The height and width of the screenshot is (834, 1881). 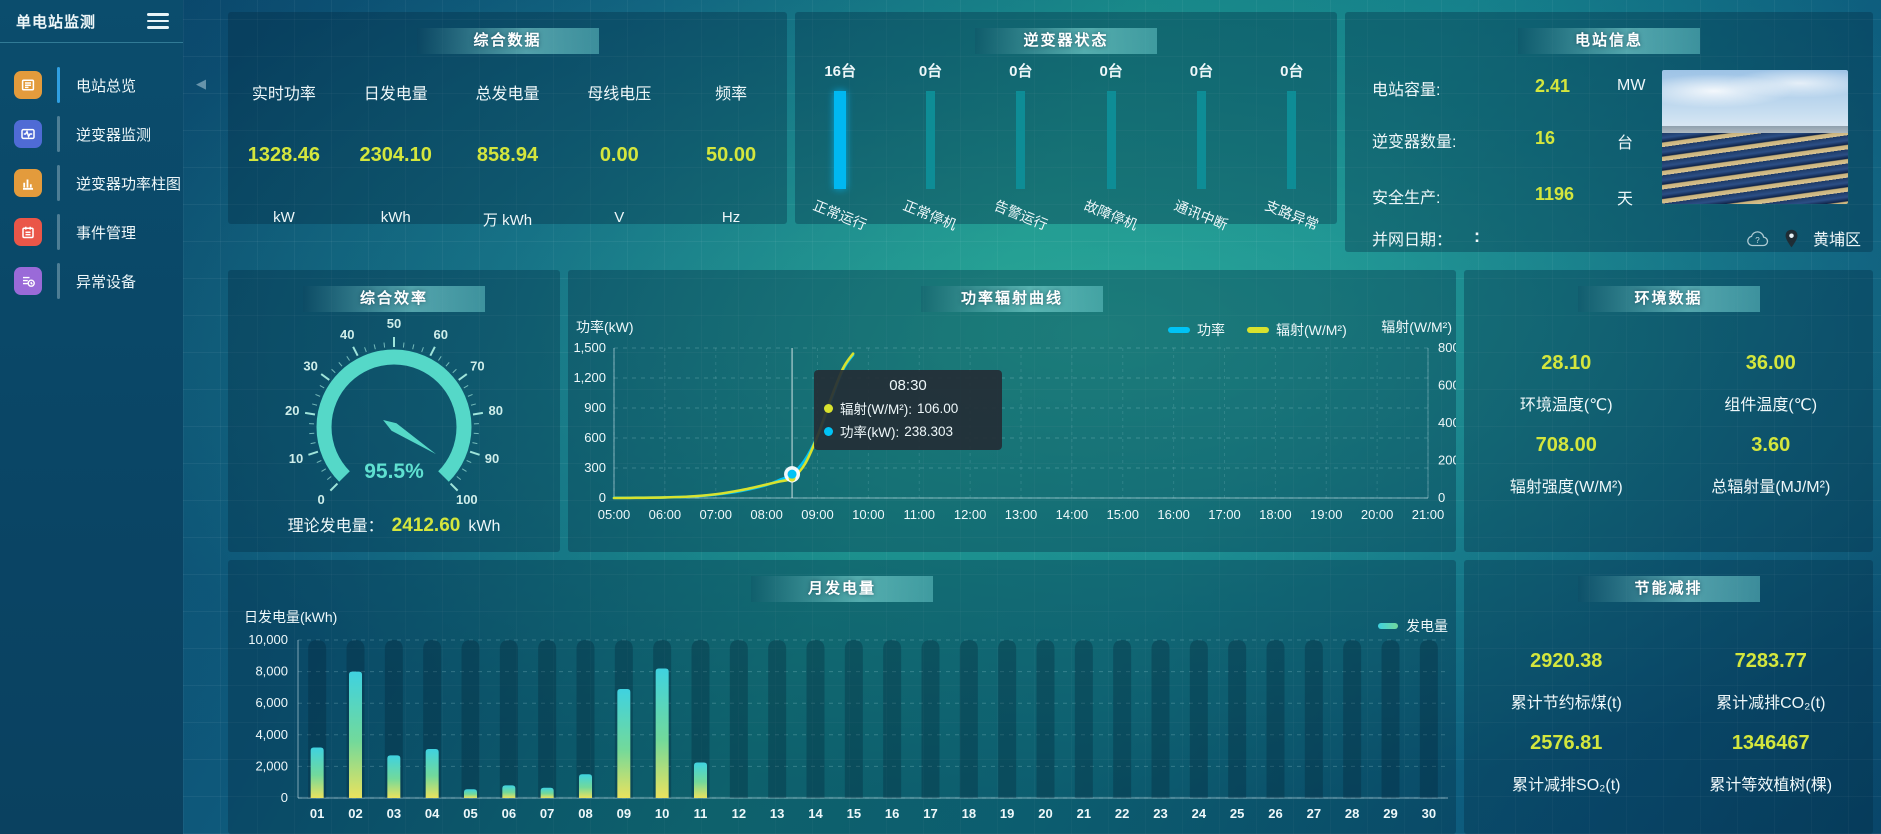 What do you see at coordinates (870, 432) in the screenshot?
I see `tooltip-series-name: 功率(kW):` at bounding box center [870, 432].